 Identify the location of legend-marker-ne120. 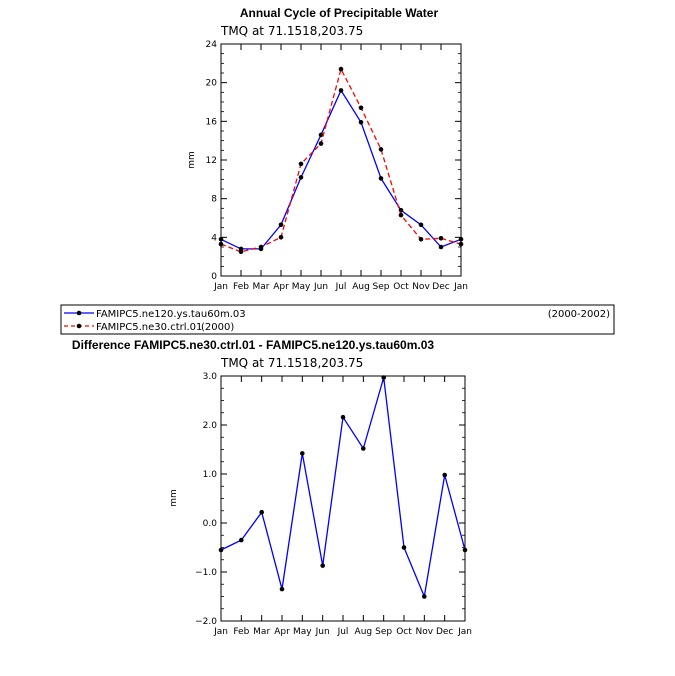
(79, 313).